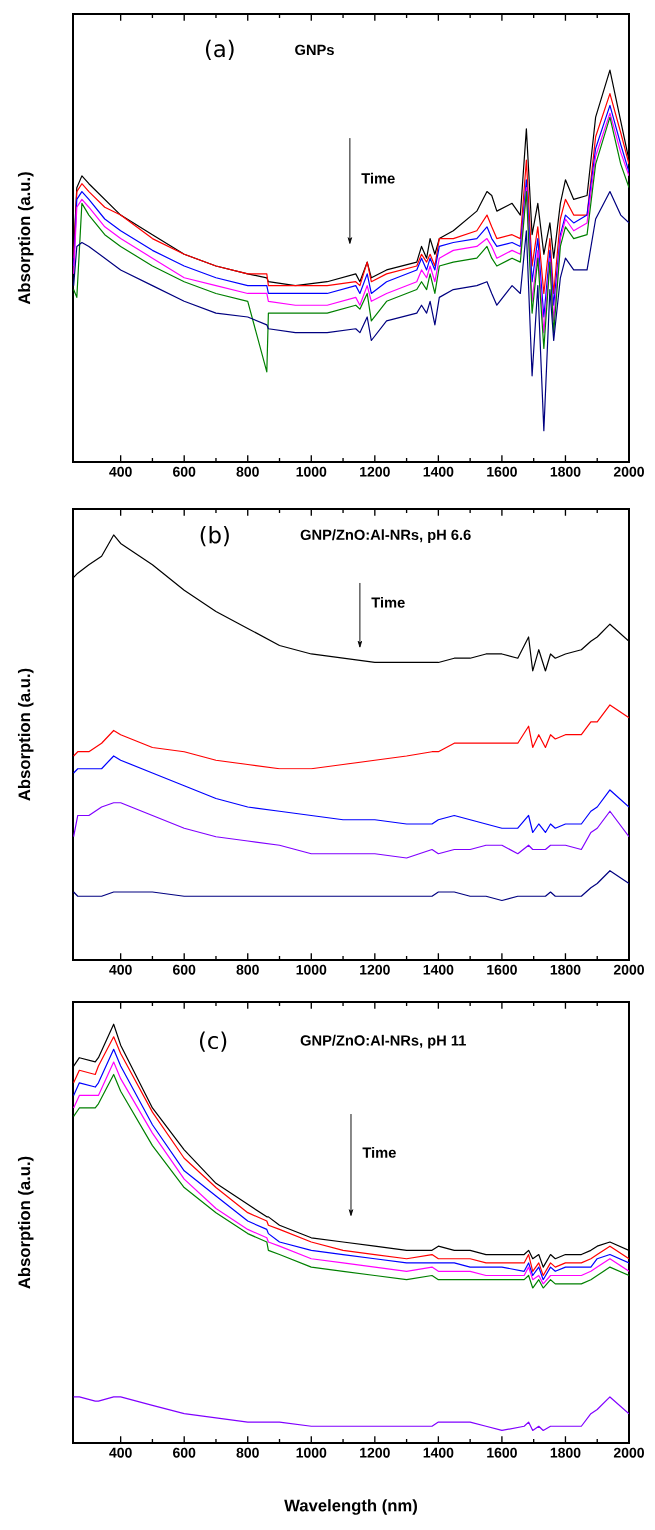 The height and width of the screenshot is (1530, 655). Describe the element at coordinates (314, 50) in the screenshot. I see `chart-subtitle: GNPs` at that location.